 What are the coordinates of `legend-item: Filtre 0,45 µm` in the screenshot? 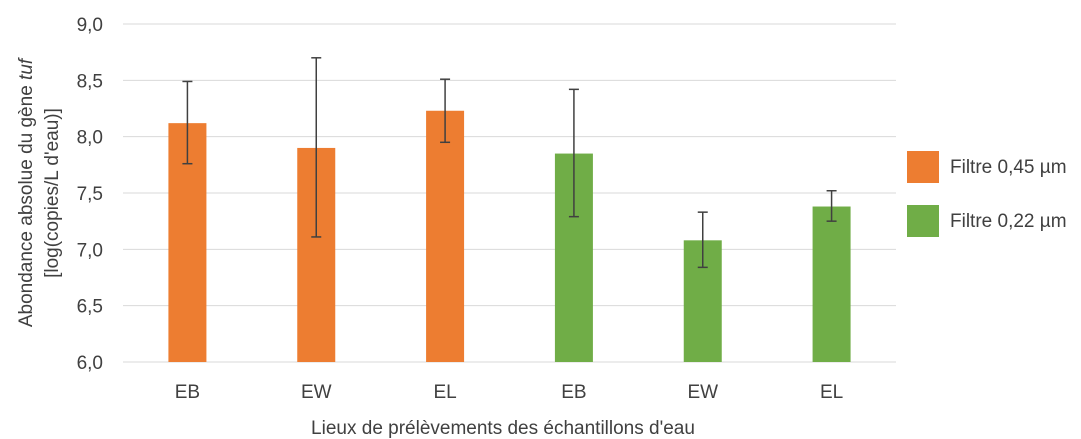 It's located at (987, 167).